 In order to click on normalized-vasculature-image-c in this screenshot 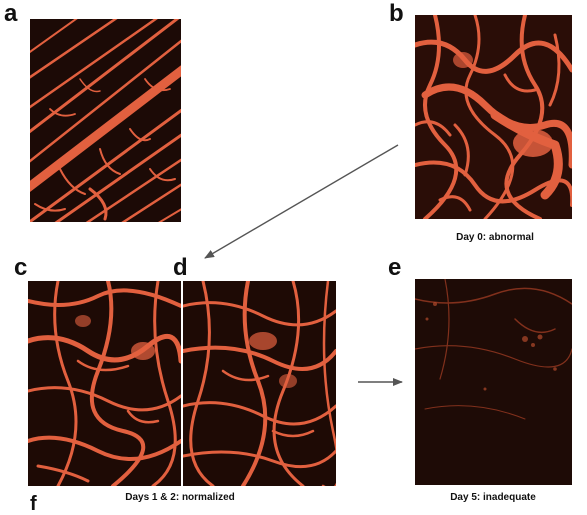, I will do `click(104, 383)`.